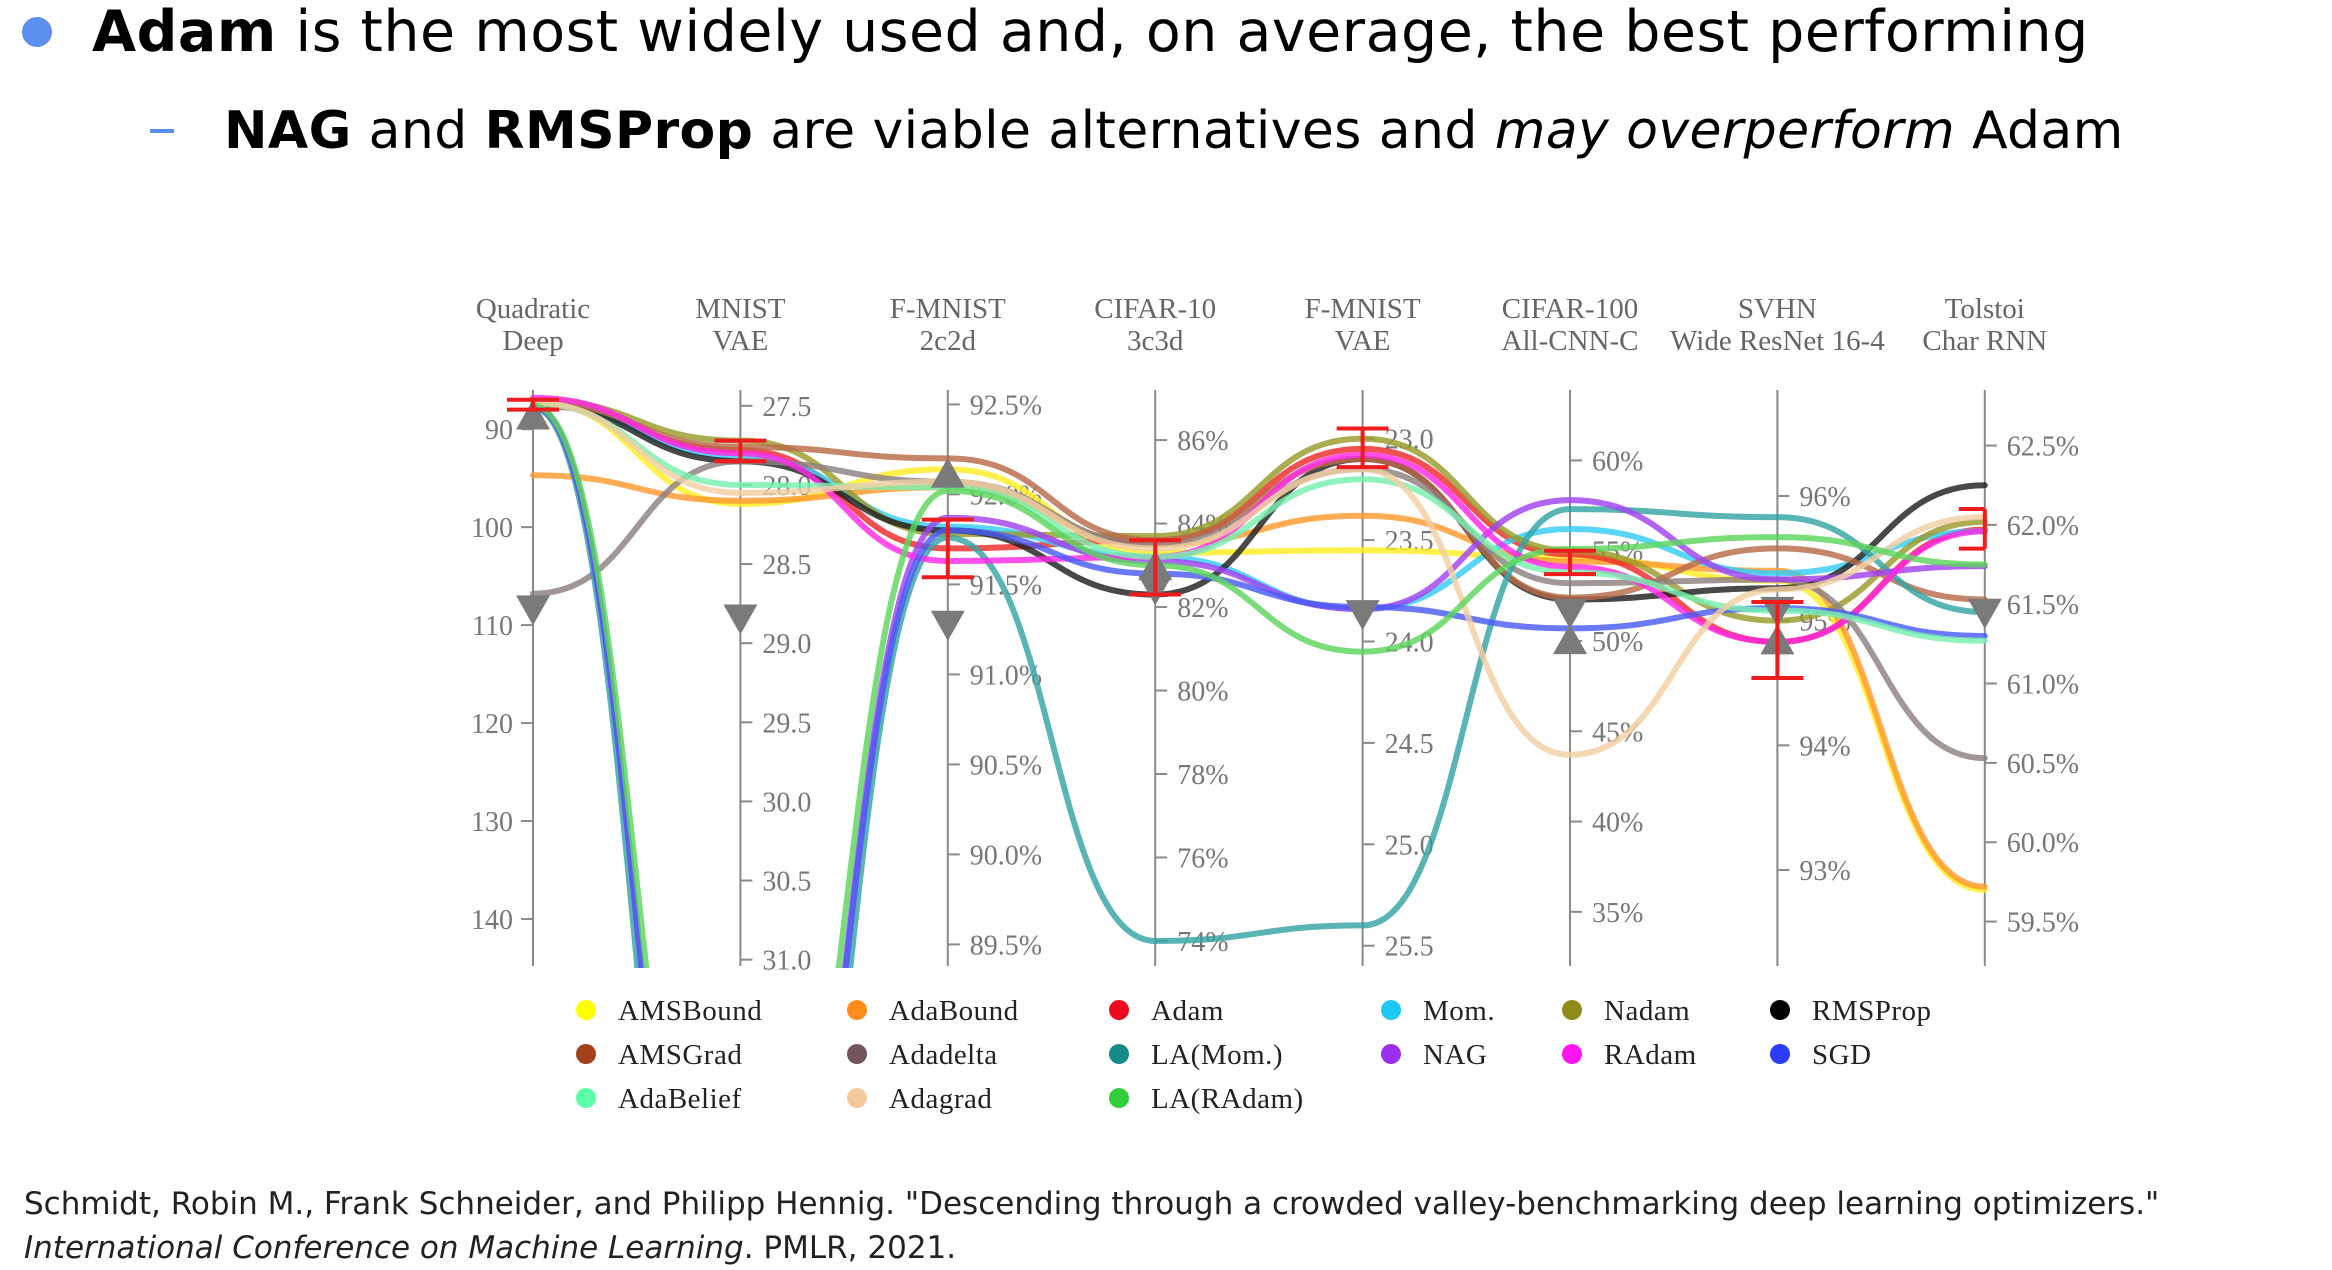 This screenshot has width=2332, height=1270. Describe the element at coordinates (786, 723) in the screenshot. I see `tick-label: 29.5` at that location.